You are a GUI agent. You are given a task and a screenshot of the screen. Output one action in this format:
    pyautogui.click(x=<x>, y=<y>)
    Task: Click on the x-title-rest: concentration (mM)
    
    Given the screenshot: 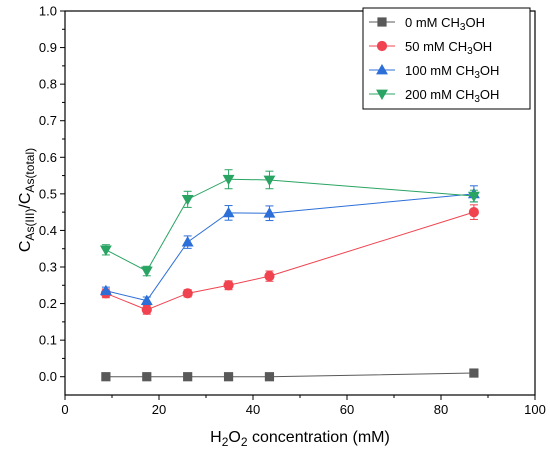 What is the action you would take?
    pyautogui.click(x=319, y=437)
    